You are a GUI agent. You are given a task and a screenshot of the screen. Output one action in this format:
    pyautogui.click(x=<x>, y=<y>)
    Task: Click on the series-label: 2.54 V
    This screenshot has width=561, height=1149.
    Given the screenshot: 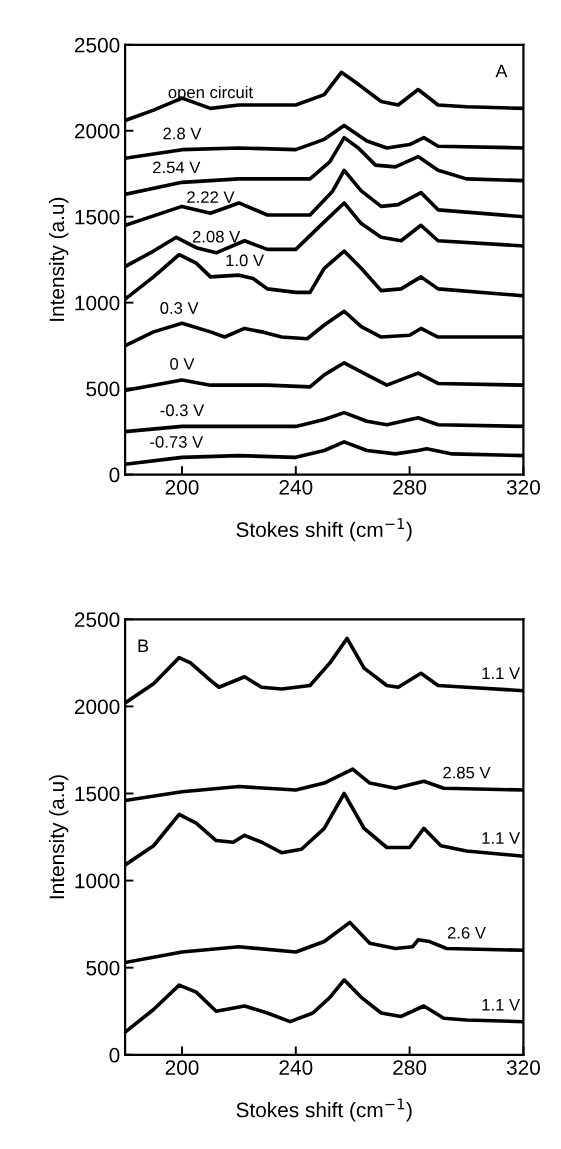 What is the action you would take?
    pyautogui.click(x=177, y=167)
    